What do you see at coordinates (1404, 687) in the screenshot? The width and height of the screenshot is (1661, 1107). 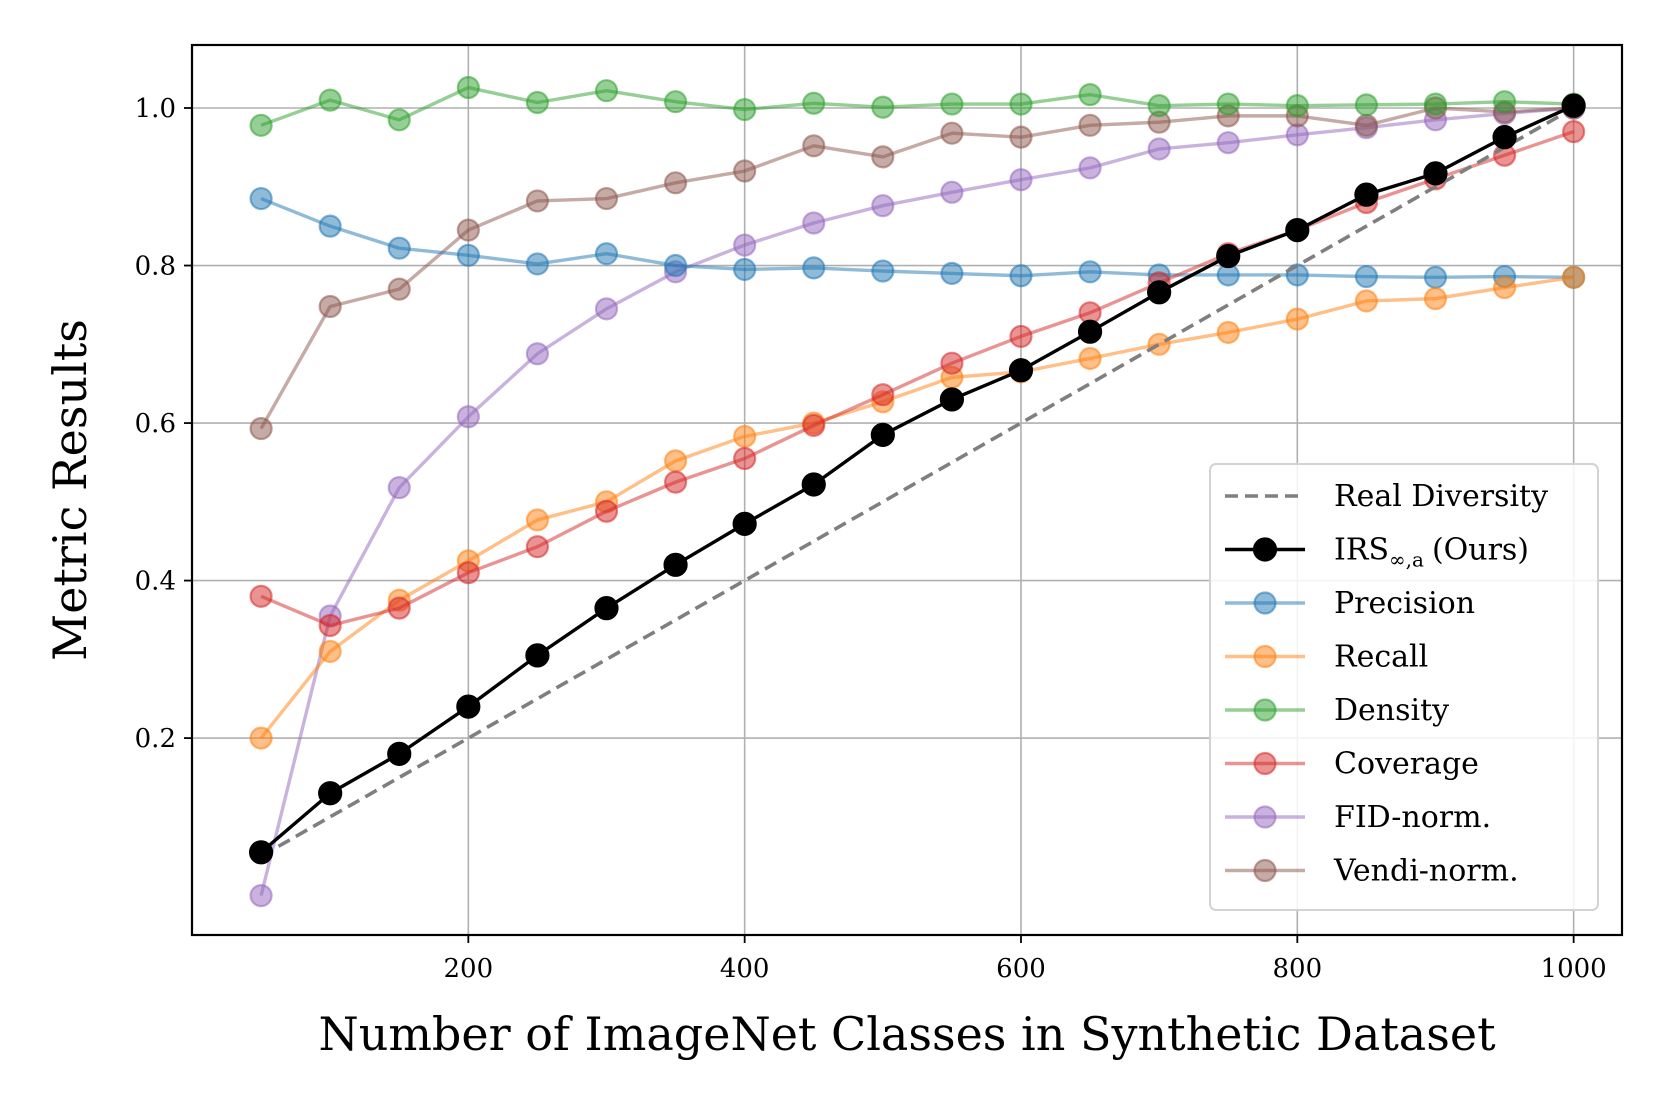 I see `legend-box` at bounding box center [1404, 687].